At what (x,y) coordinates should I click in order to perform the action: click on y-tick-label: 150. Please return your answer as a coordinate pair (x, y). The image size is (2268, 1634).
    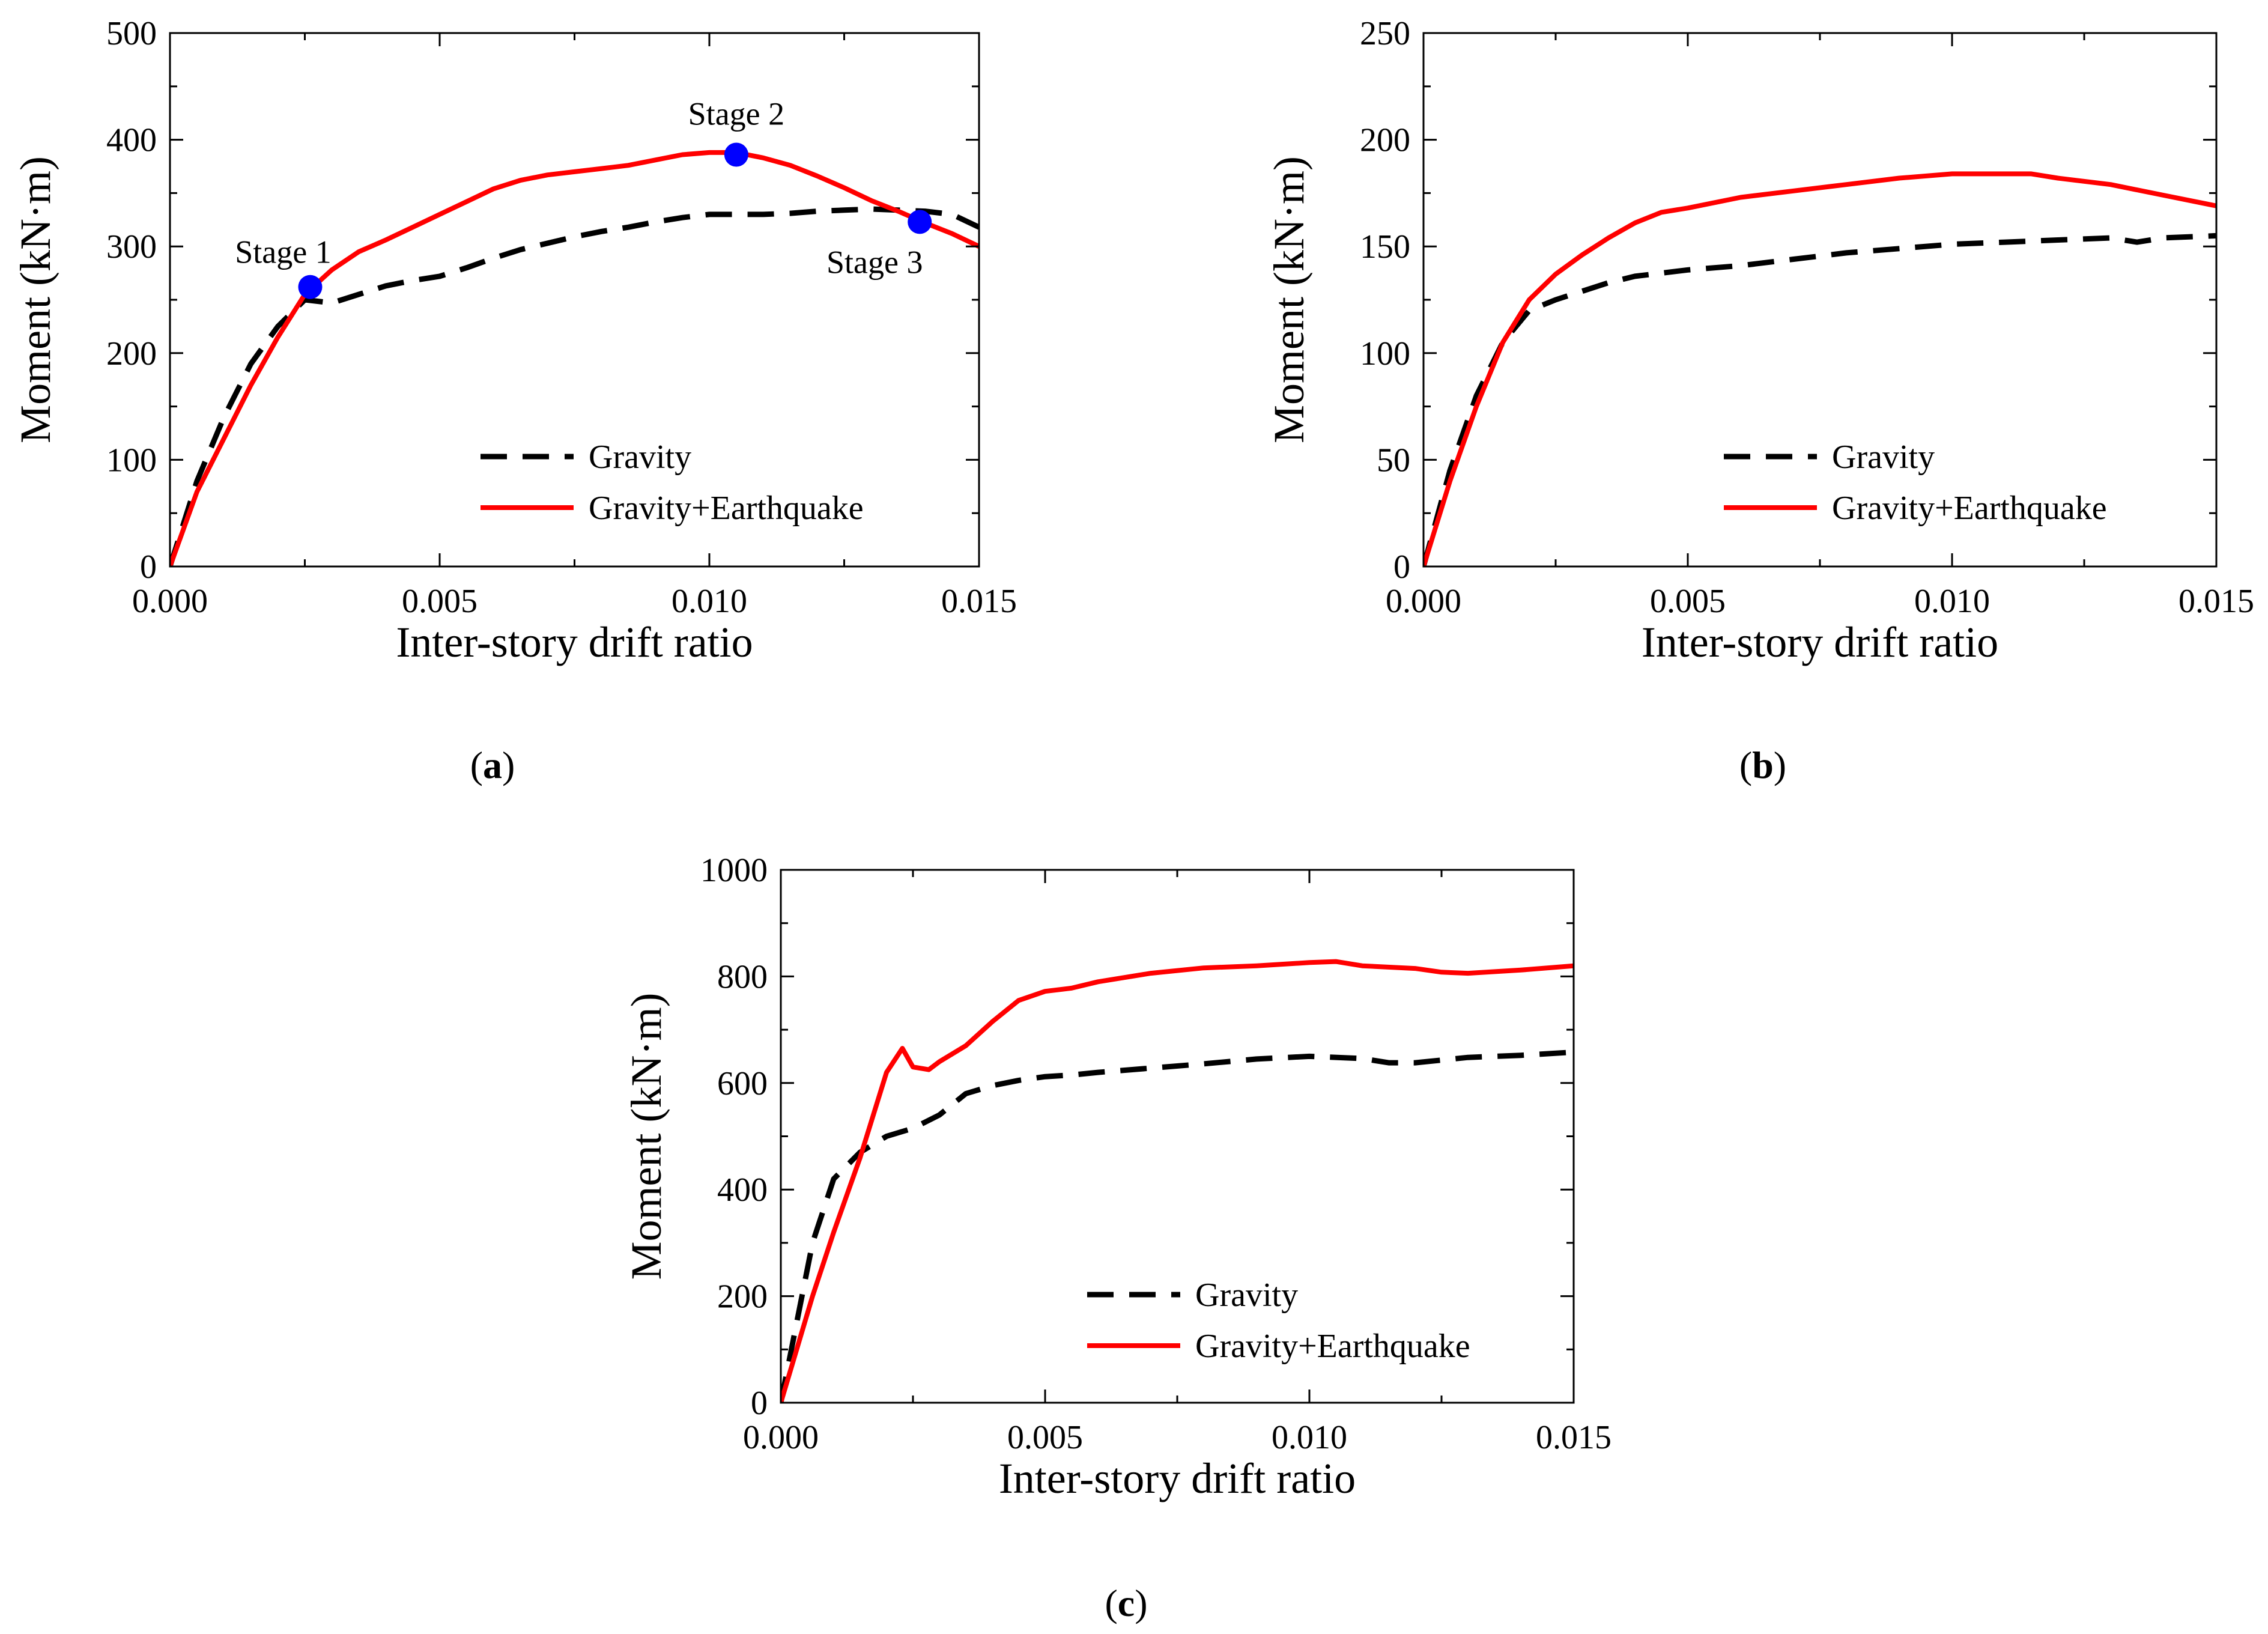
    Looking at the image, I should click on (1385, 247).